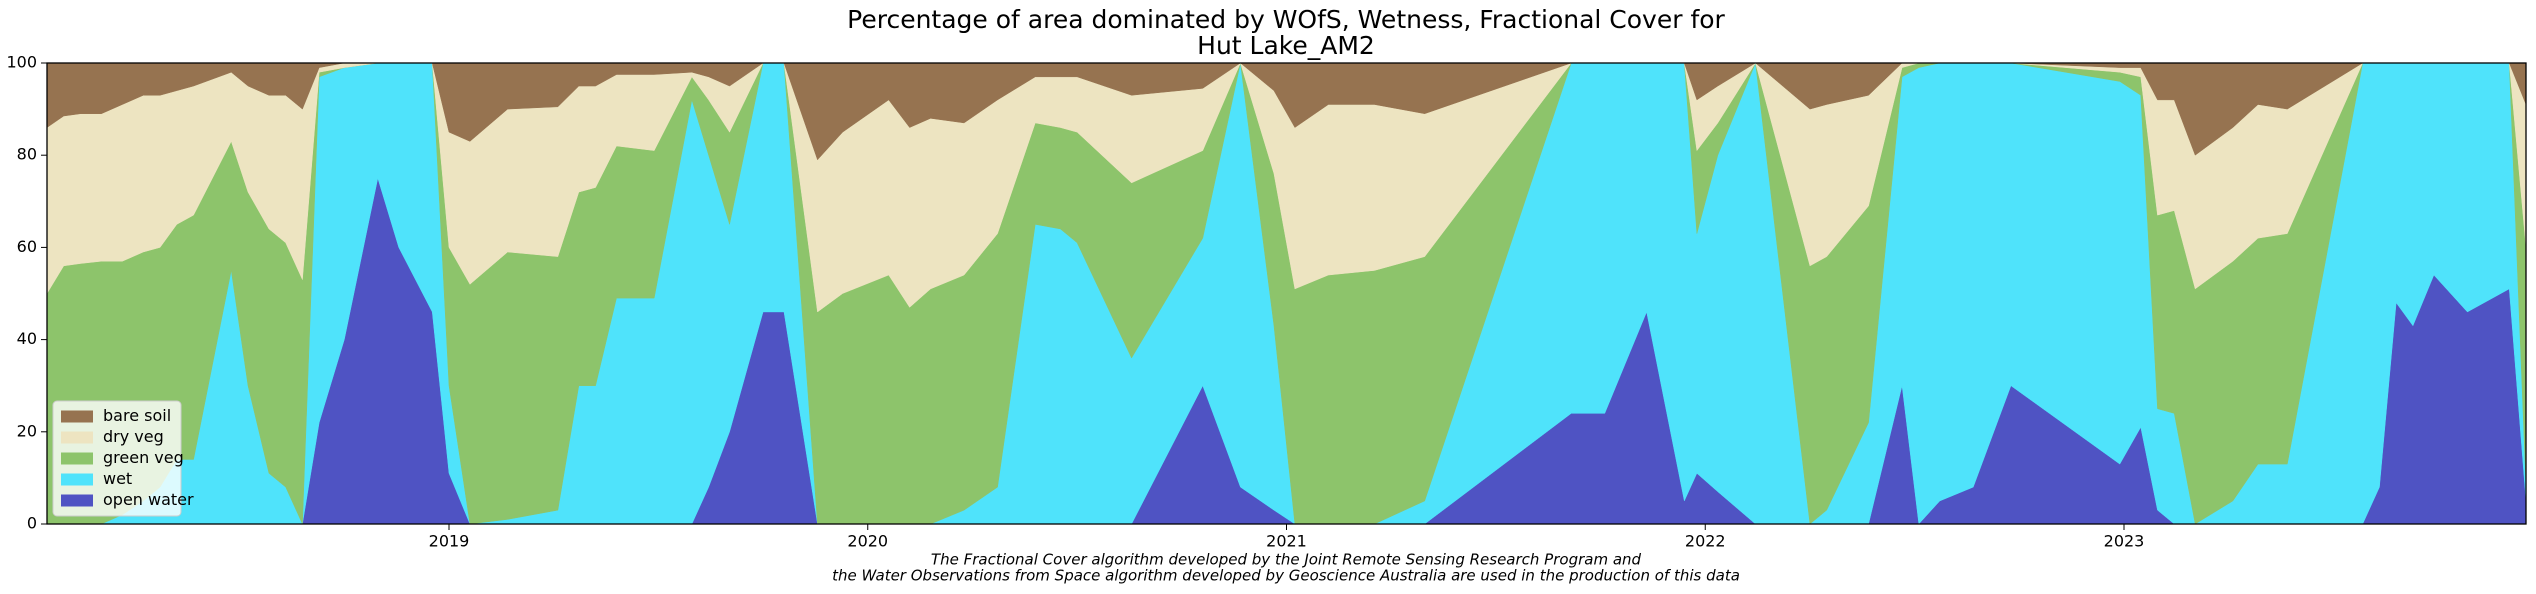 Image resolution: width=2536 pixels, height=594 pixels. I want to click on x-tick-label: 2019, so click(449, 541).